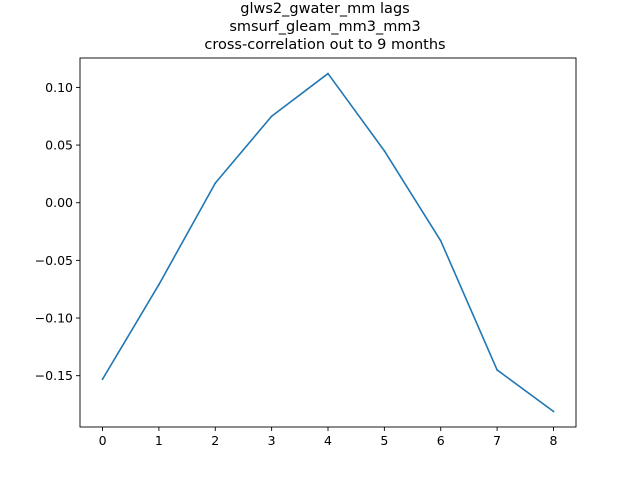 The width and height of the screenshot is (640, 480). Describe the element at coordinates (328, 440) in the screenshot. I see `x-tick-label-4: 4` at that location.